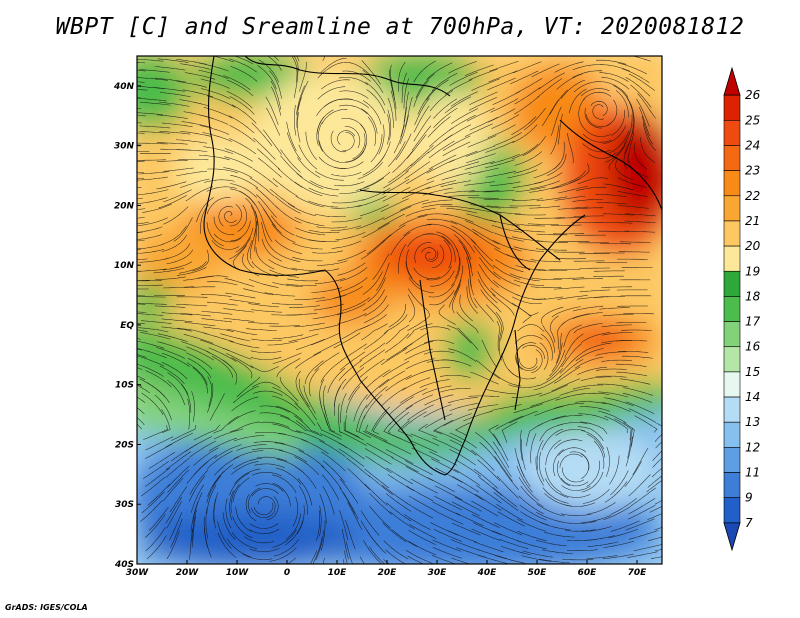 This screenshot has height=618, width=800. What do you see at coordinates (752, 397) in the screenshot?
I see `colorbar-label: 14` at bounding box center [752, 397].